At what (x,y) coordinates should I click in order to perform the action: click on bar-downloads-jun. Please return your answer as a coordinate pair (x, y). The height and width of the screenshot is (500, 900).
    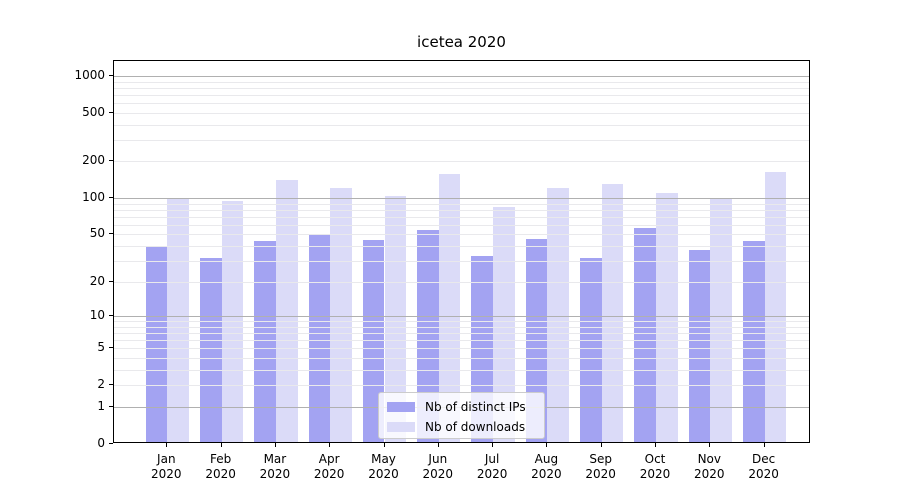
    Looking at the image, I should click on (449, 307).